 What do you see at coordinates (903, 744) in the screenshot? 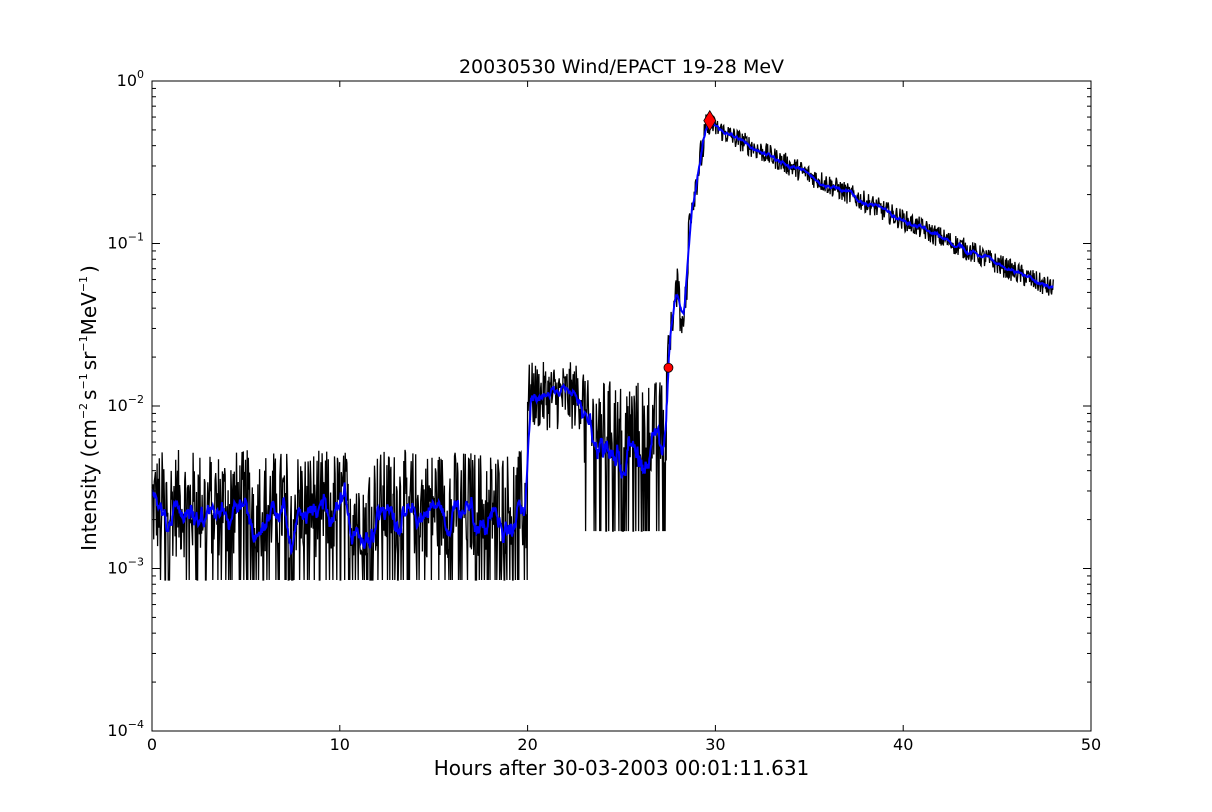
I see `x-tick-label: 40` at bounding box center [903, 744].